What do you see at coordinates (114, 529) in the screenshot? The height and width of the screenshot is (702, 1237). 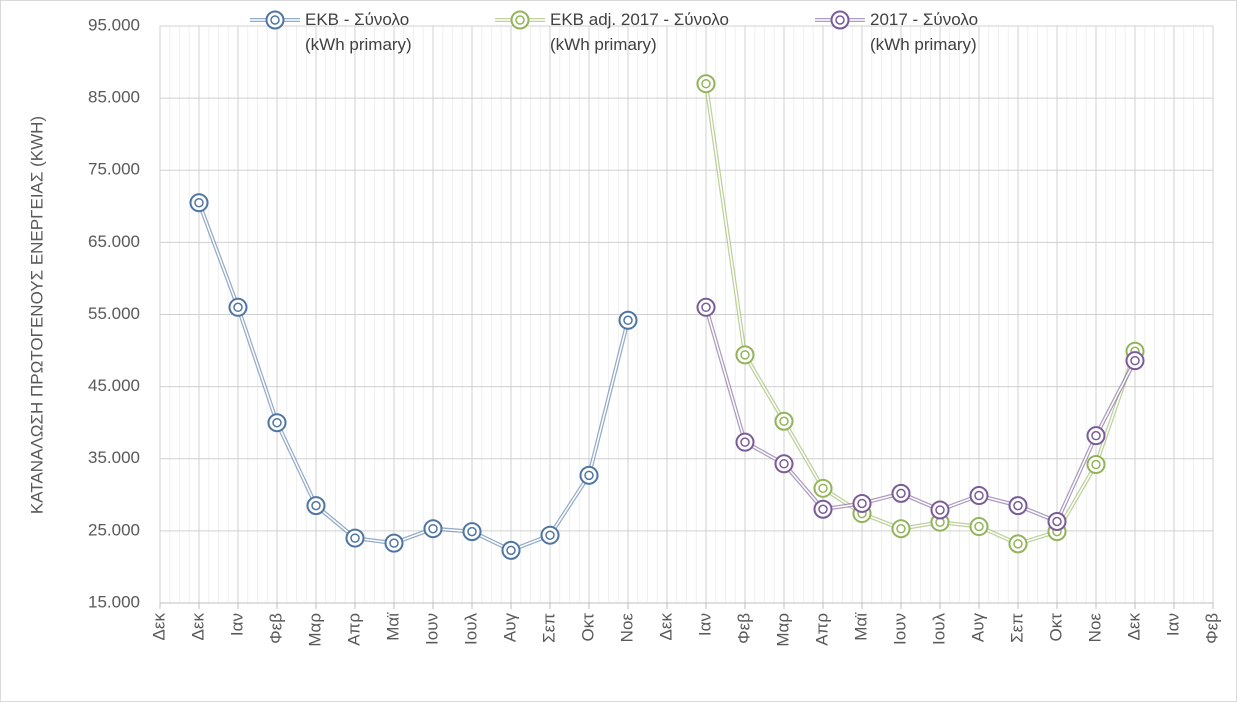 I see `y-tick-label: 25.000` at bounding box center [114, 529].